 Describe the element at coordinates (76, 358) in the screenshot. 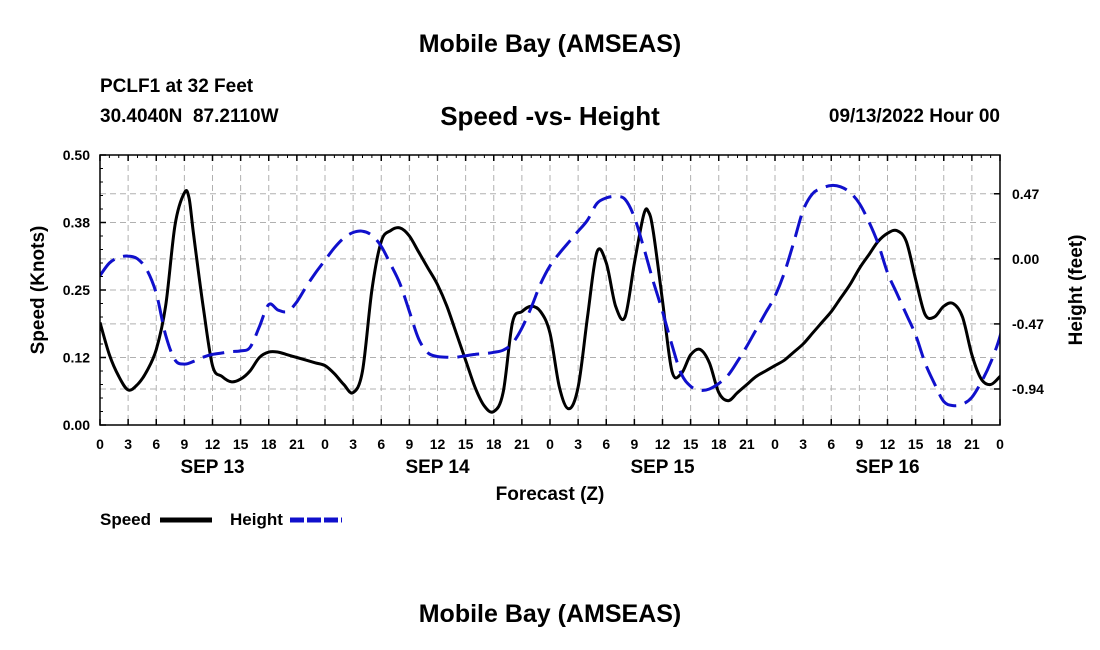

I see `y-tick-label: 0.12` at that location.